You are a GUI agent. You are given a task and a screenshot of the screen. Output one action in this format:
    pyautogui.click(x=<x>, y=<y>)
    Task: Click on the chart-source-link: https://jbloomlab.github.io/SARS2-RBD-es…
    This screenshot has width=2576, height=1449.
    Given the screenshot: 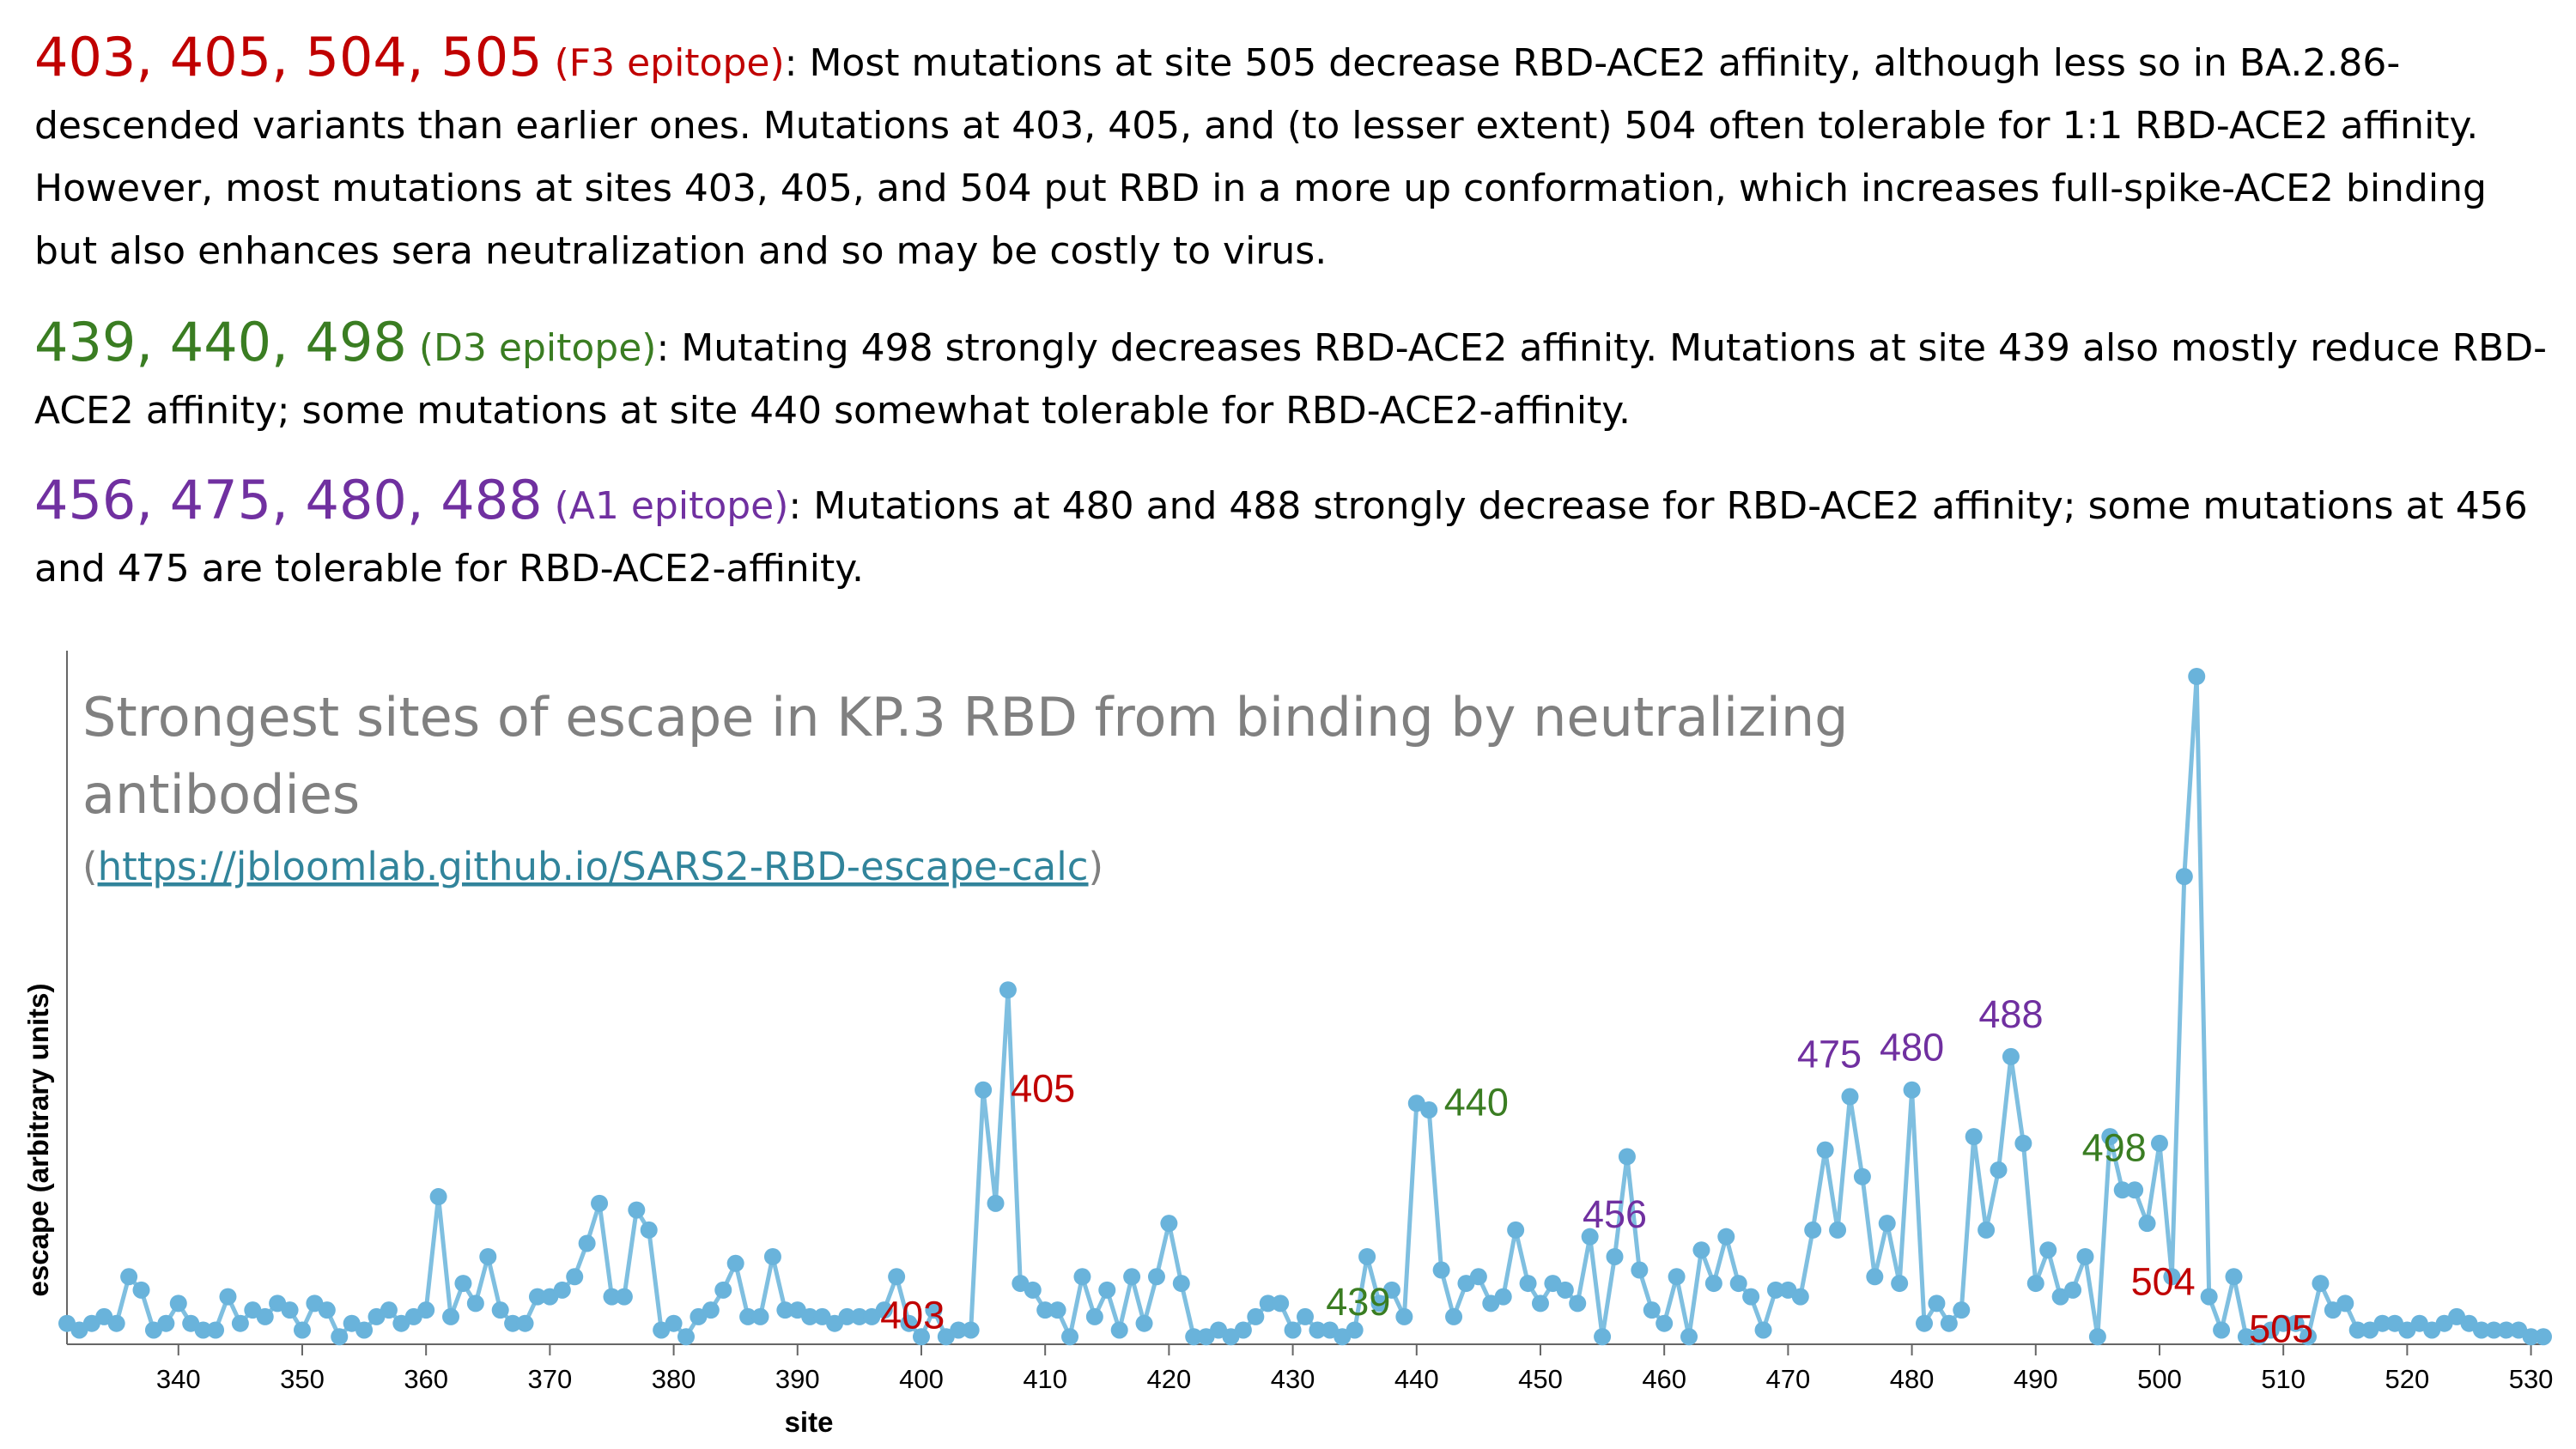 What is the action you would take?
    pyautogui.click(x=594, y=866)
    